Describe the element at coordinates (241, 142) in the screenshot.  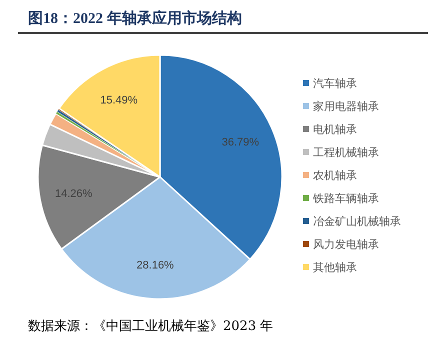
I see `data-label: 36.79%` at that location.